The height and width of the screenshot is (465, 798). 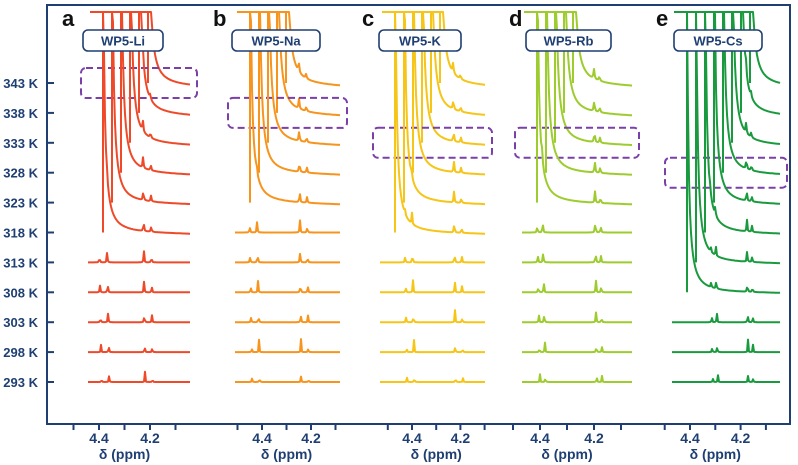 What do you see at coordinates (219, 18) in the screenshot?
I see `panel-letter: b` at bounding box center [219, 18].